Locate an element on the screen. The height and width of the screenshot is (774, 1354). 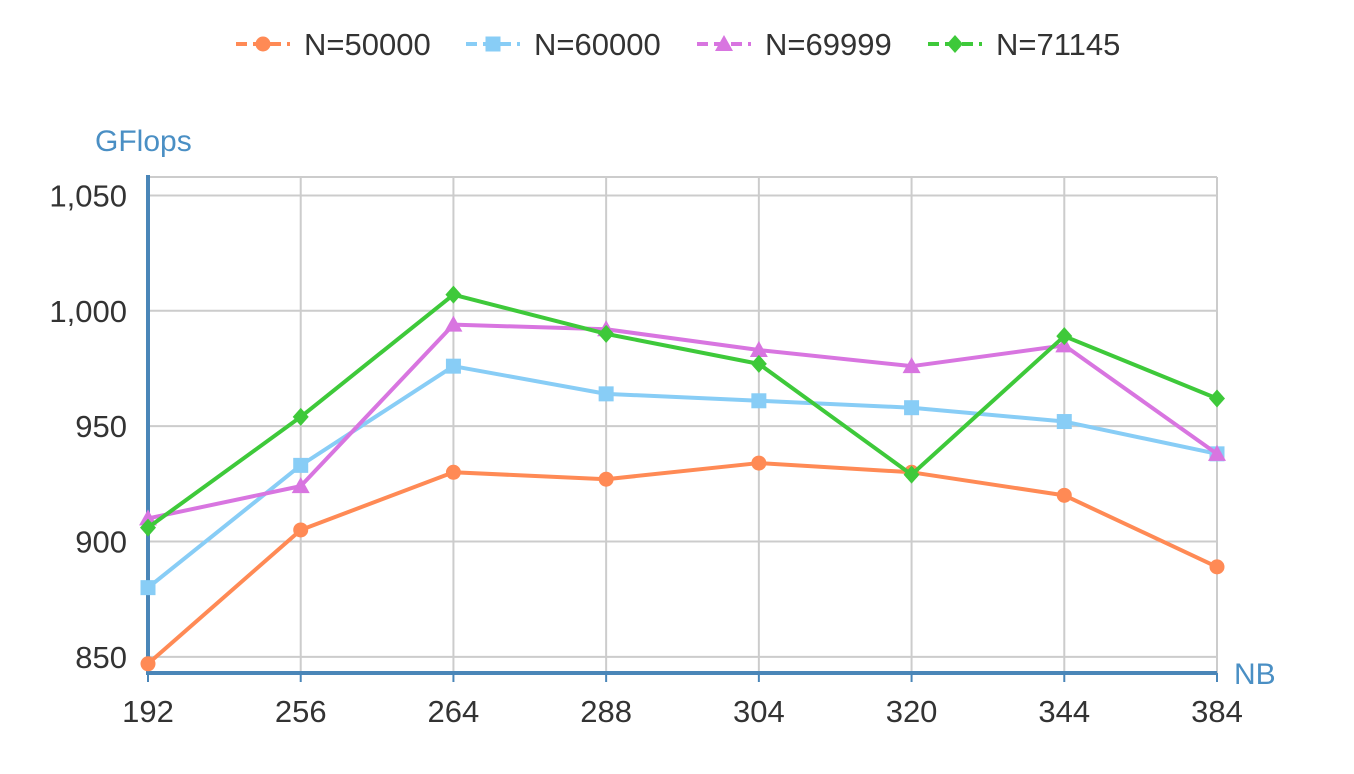
y-axis-title: GFlops is located at coordinates (143, 141).